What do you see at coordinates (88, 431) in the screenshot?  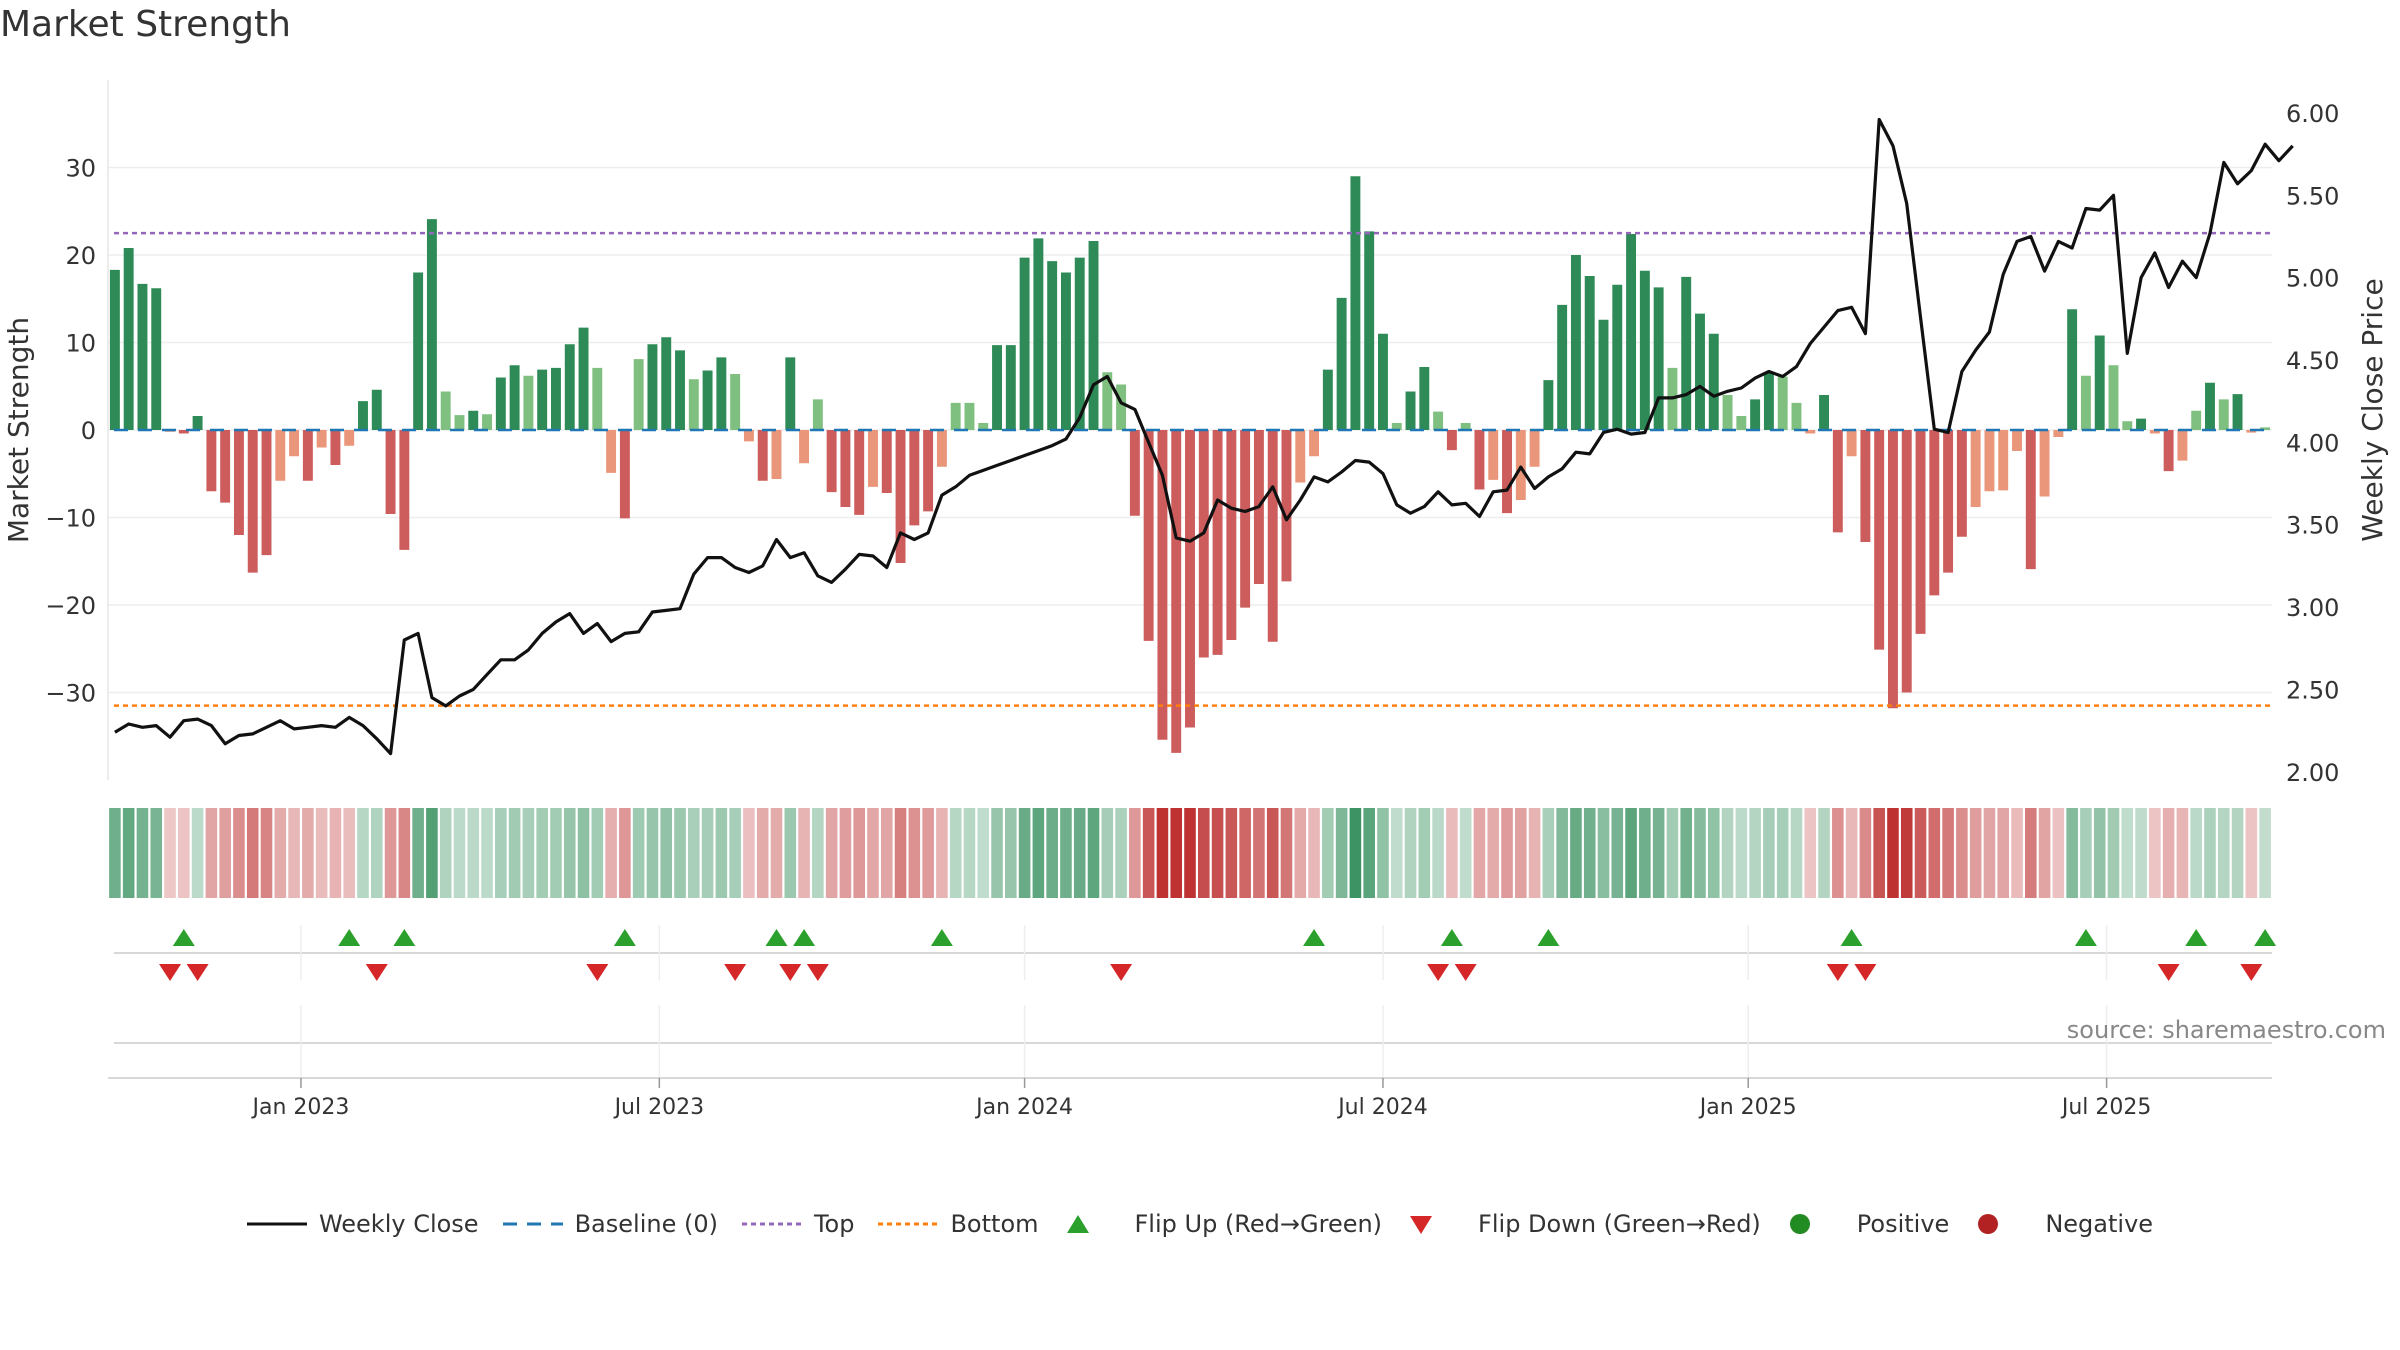 I see `y-tick-label: 0` at bounding box center [88, 431].